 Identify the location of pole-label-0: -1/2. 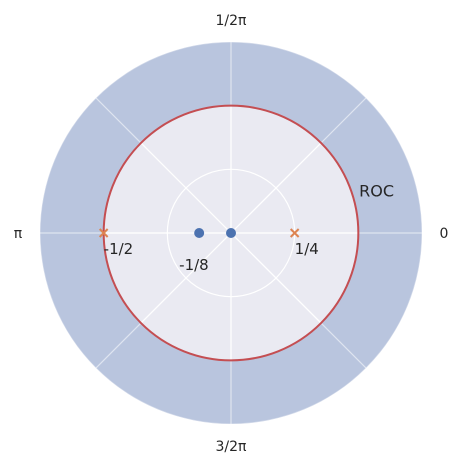
(119, 249).